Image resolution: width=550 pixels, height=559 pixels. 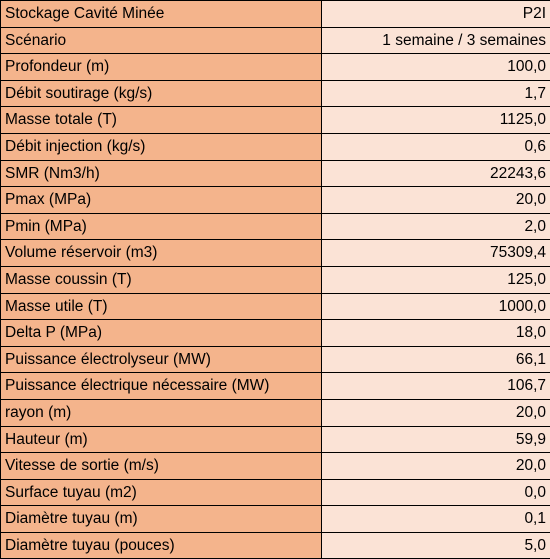 I want to click on cell-value: 22243,6, so click(x=436, y=173).